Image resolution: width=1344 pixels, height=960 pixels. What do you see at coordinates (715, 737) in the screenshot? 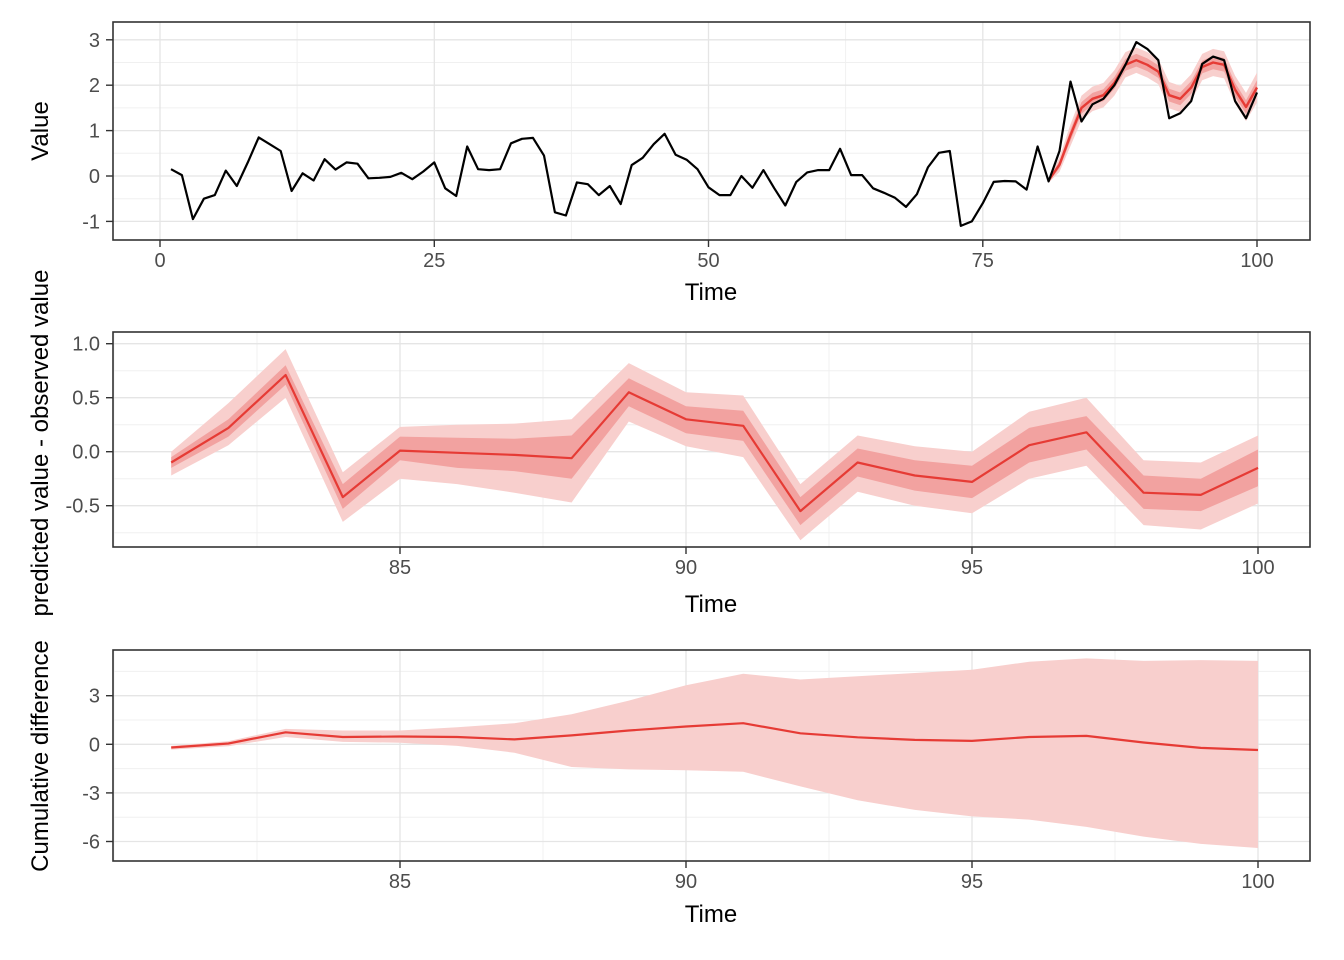
I see `cumulative-difference-line` at bounding box center [715, 737].